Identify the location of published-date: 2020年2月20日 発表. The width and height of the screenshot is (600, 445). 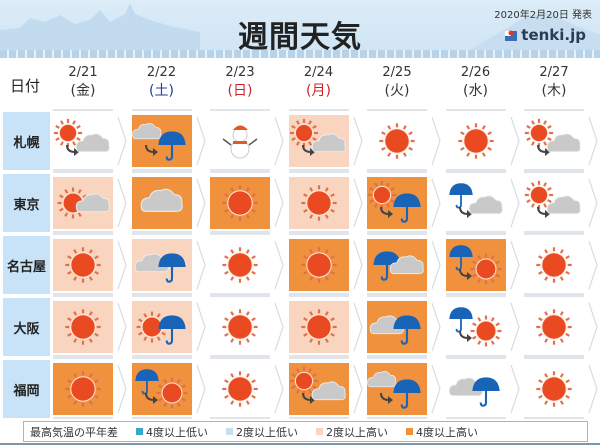
(543, 15).